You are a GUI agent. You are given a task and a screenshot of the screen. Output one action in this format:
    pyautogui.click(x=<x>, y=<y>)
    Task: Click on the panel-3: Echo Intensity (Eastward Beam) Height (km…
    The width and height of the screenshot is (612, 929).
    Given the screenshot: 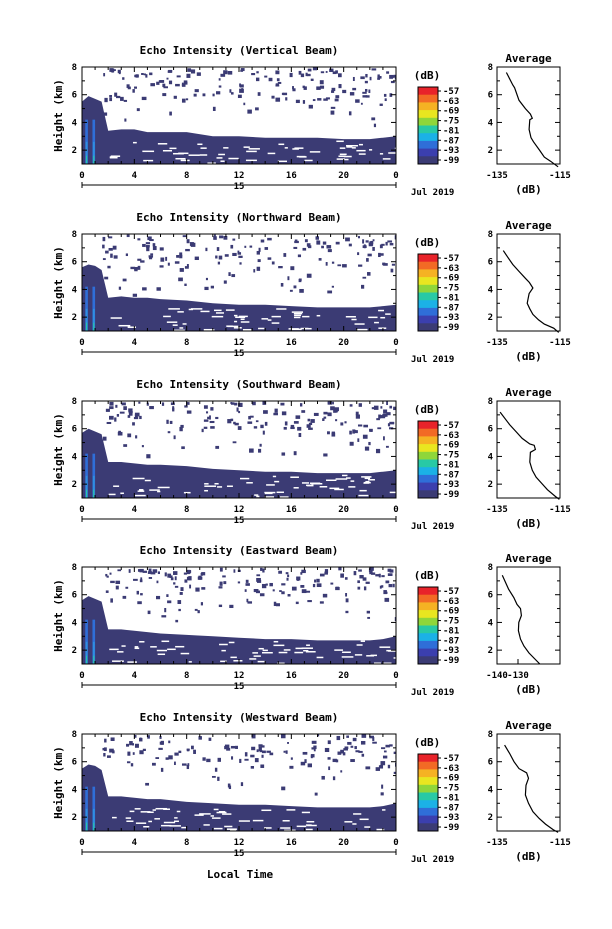 What is the action you would take?
    pyautogui.click(x=306, y=621)
    